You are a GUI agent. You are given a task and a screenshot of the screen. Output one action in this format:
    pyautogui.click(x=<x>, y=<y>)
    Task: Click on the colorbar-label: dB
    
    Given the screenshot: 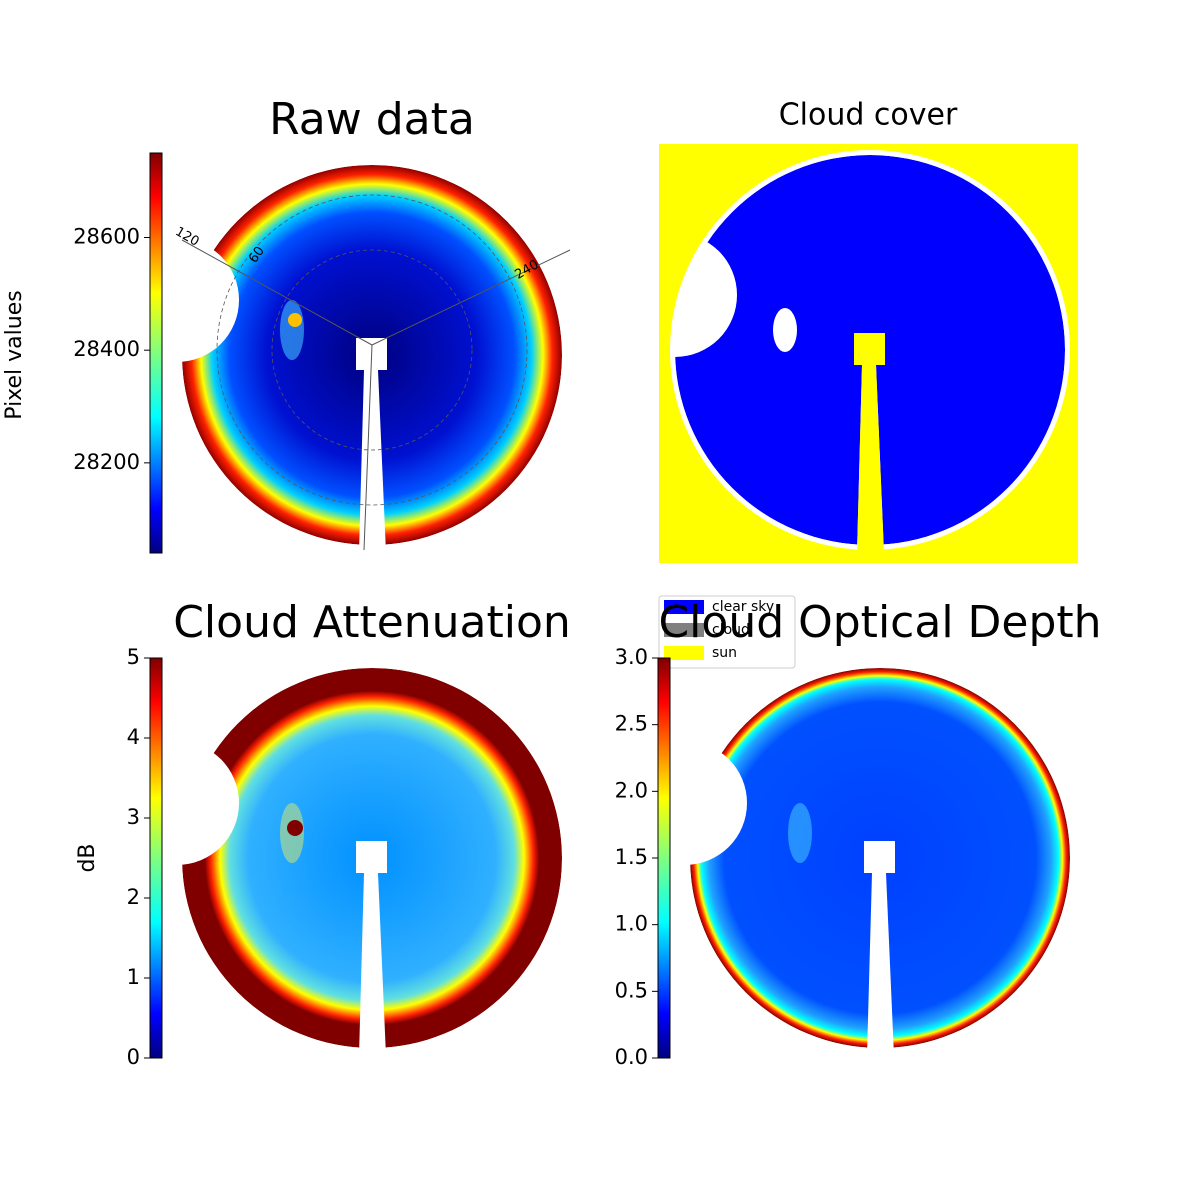 What is the action you would take?
    pyautogui.click(x=87, y=857)
    